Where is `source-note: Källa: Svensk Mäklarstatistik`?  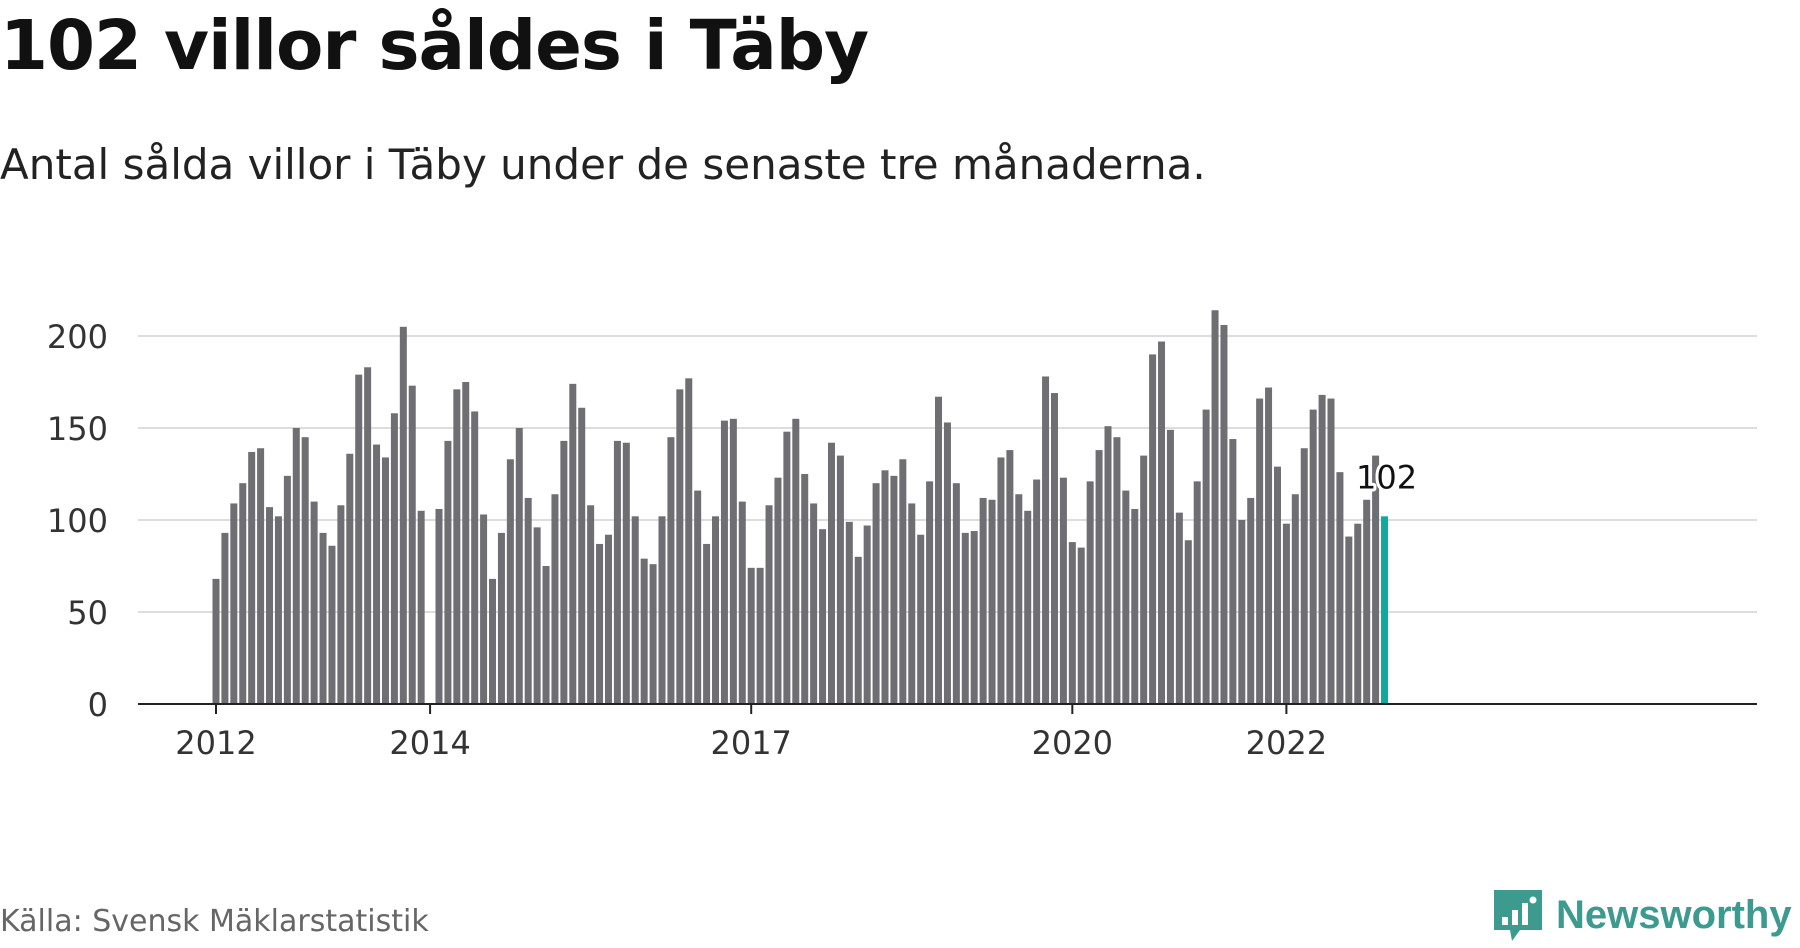 source-note: Källa: Svensk Mäklarstatistik is located at coordinates (214, 921).